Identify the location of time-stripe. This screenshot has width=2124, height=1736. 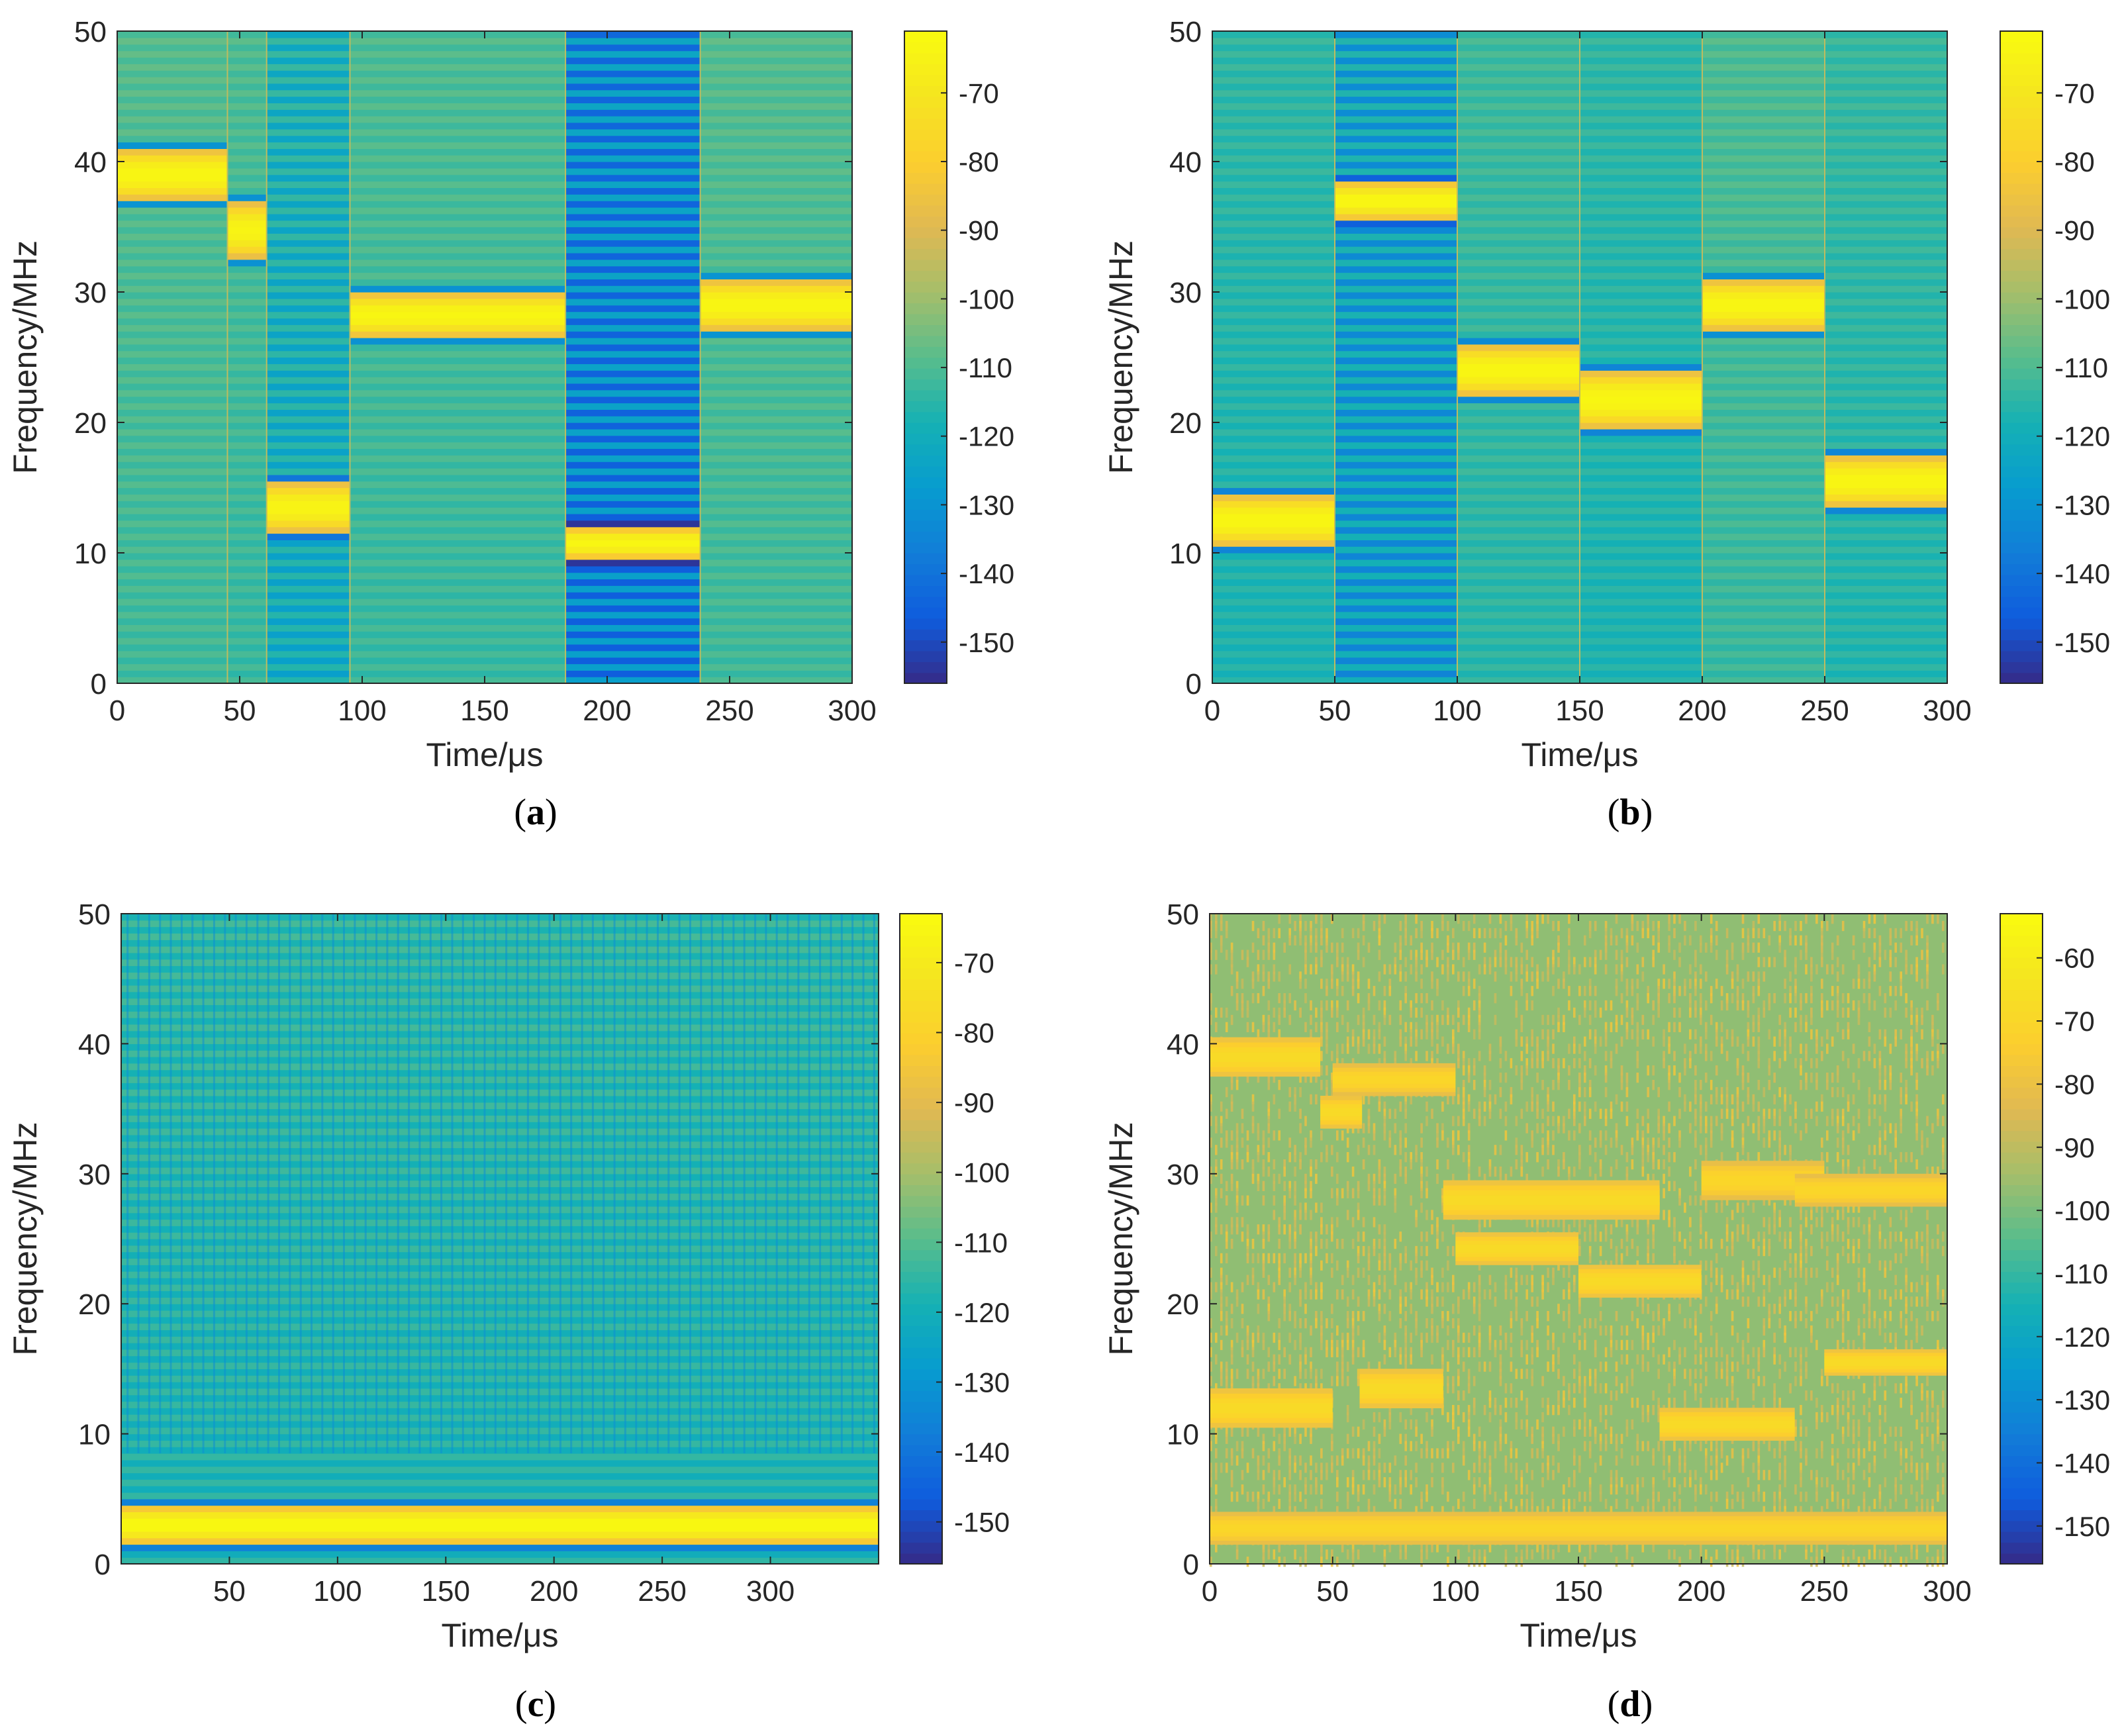
(474, 1184).